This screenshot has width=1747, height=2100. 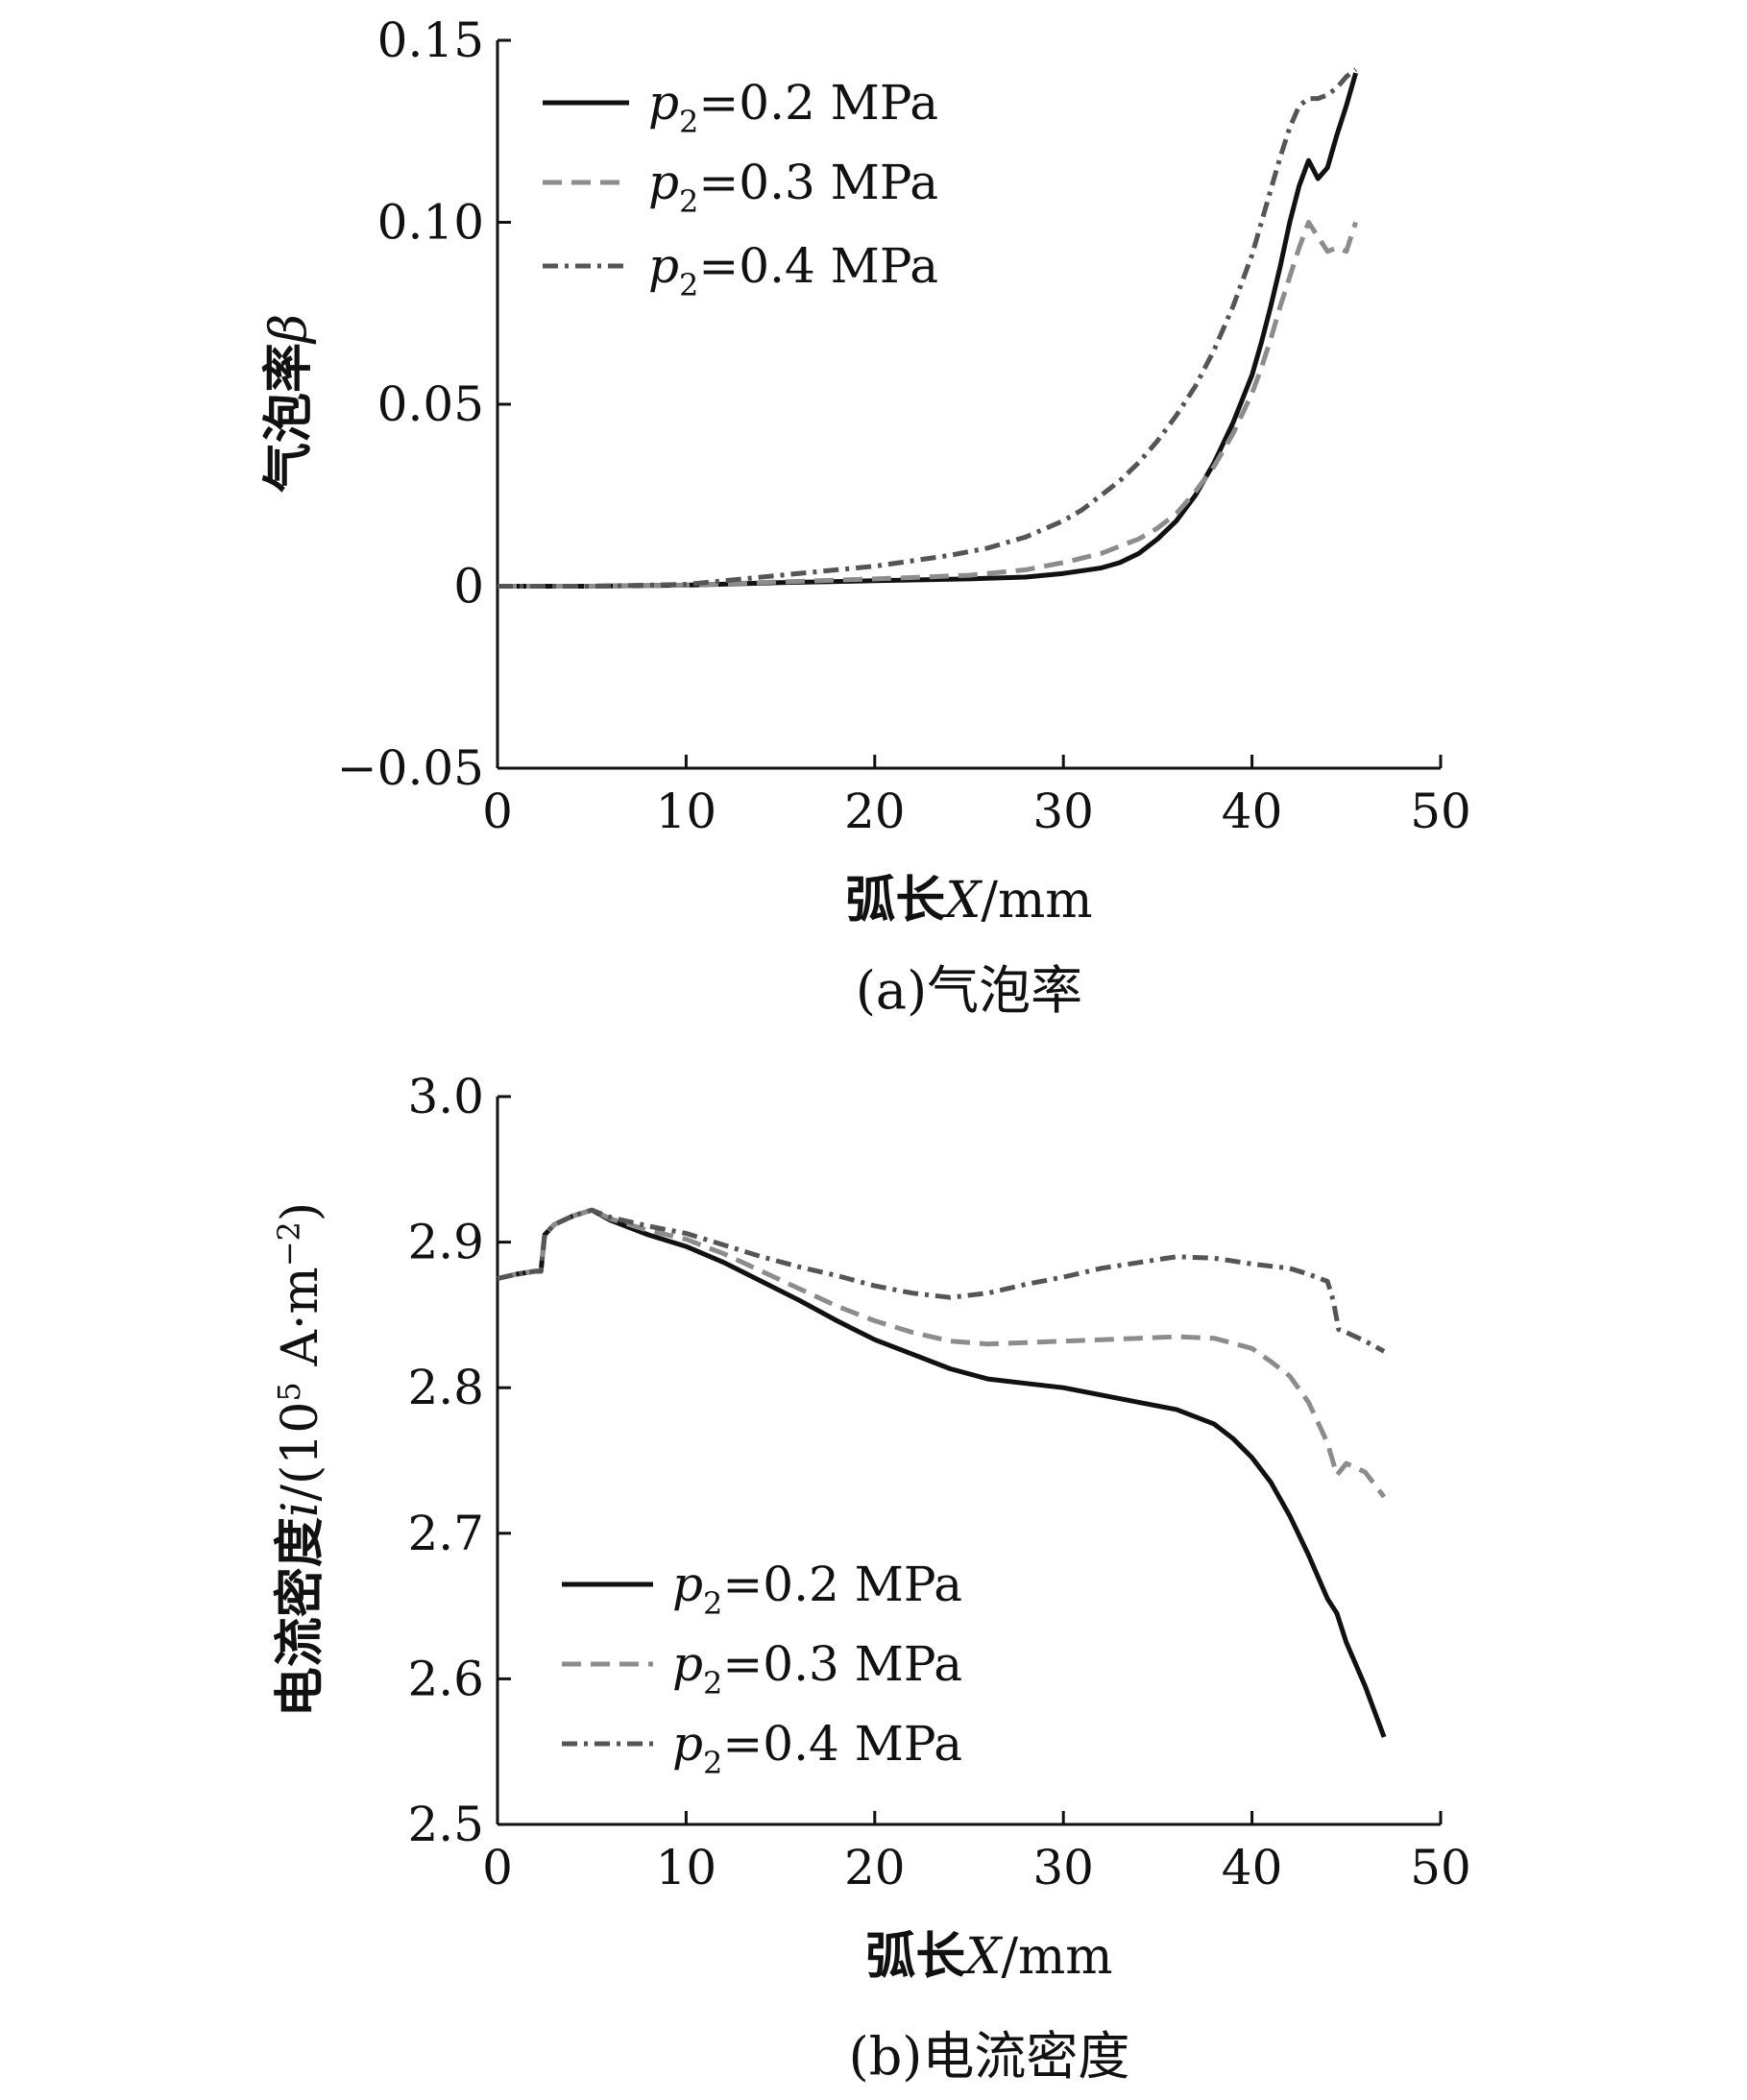 I want to click on panel-a-y-ticks: −0.05 0 0.05 0.10 0.15, so click(x=424, y=404).